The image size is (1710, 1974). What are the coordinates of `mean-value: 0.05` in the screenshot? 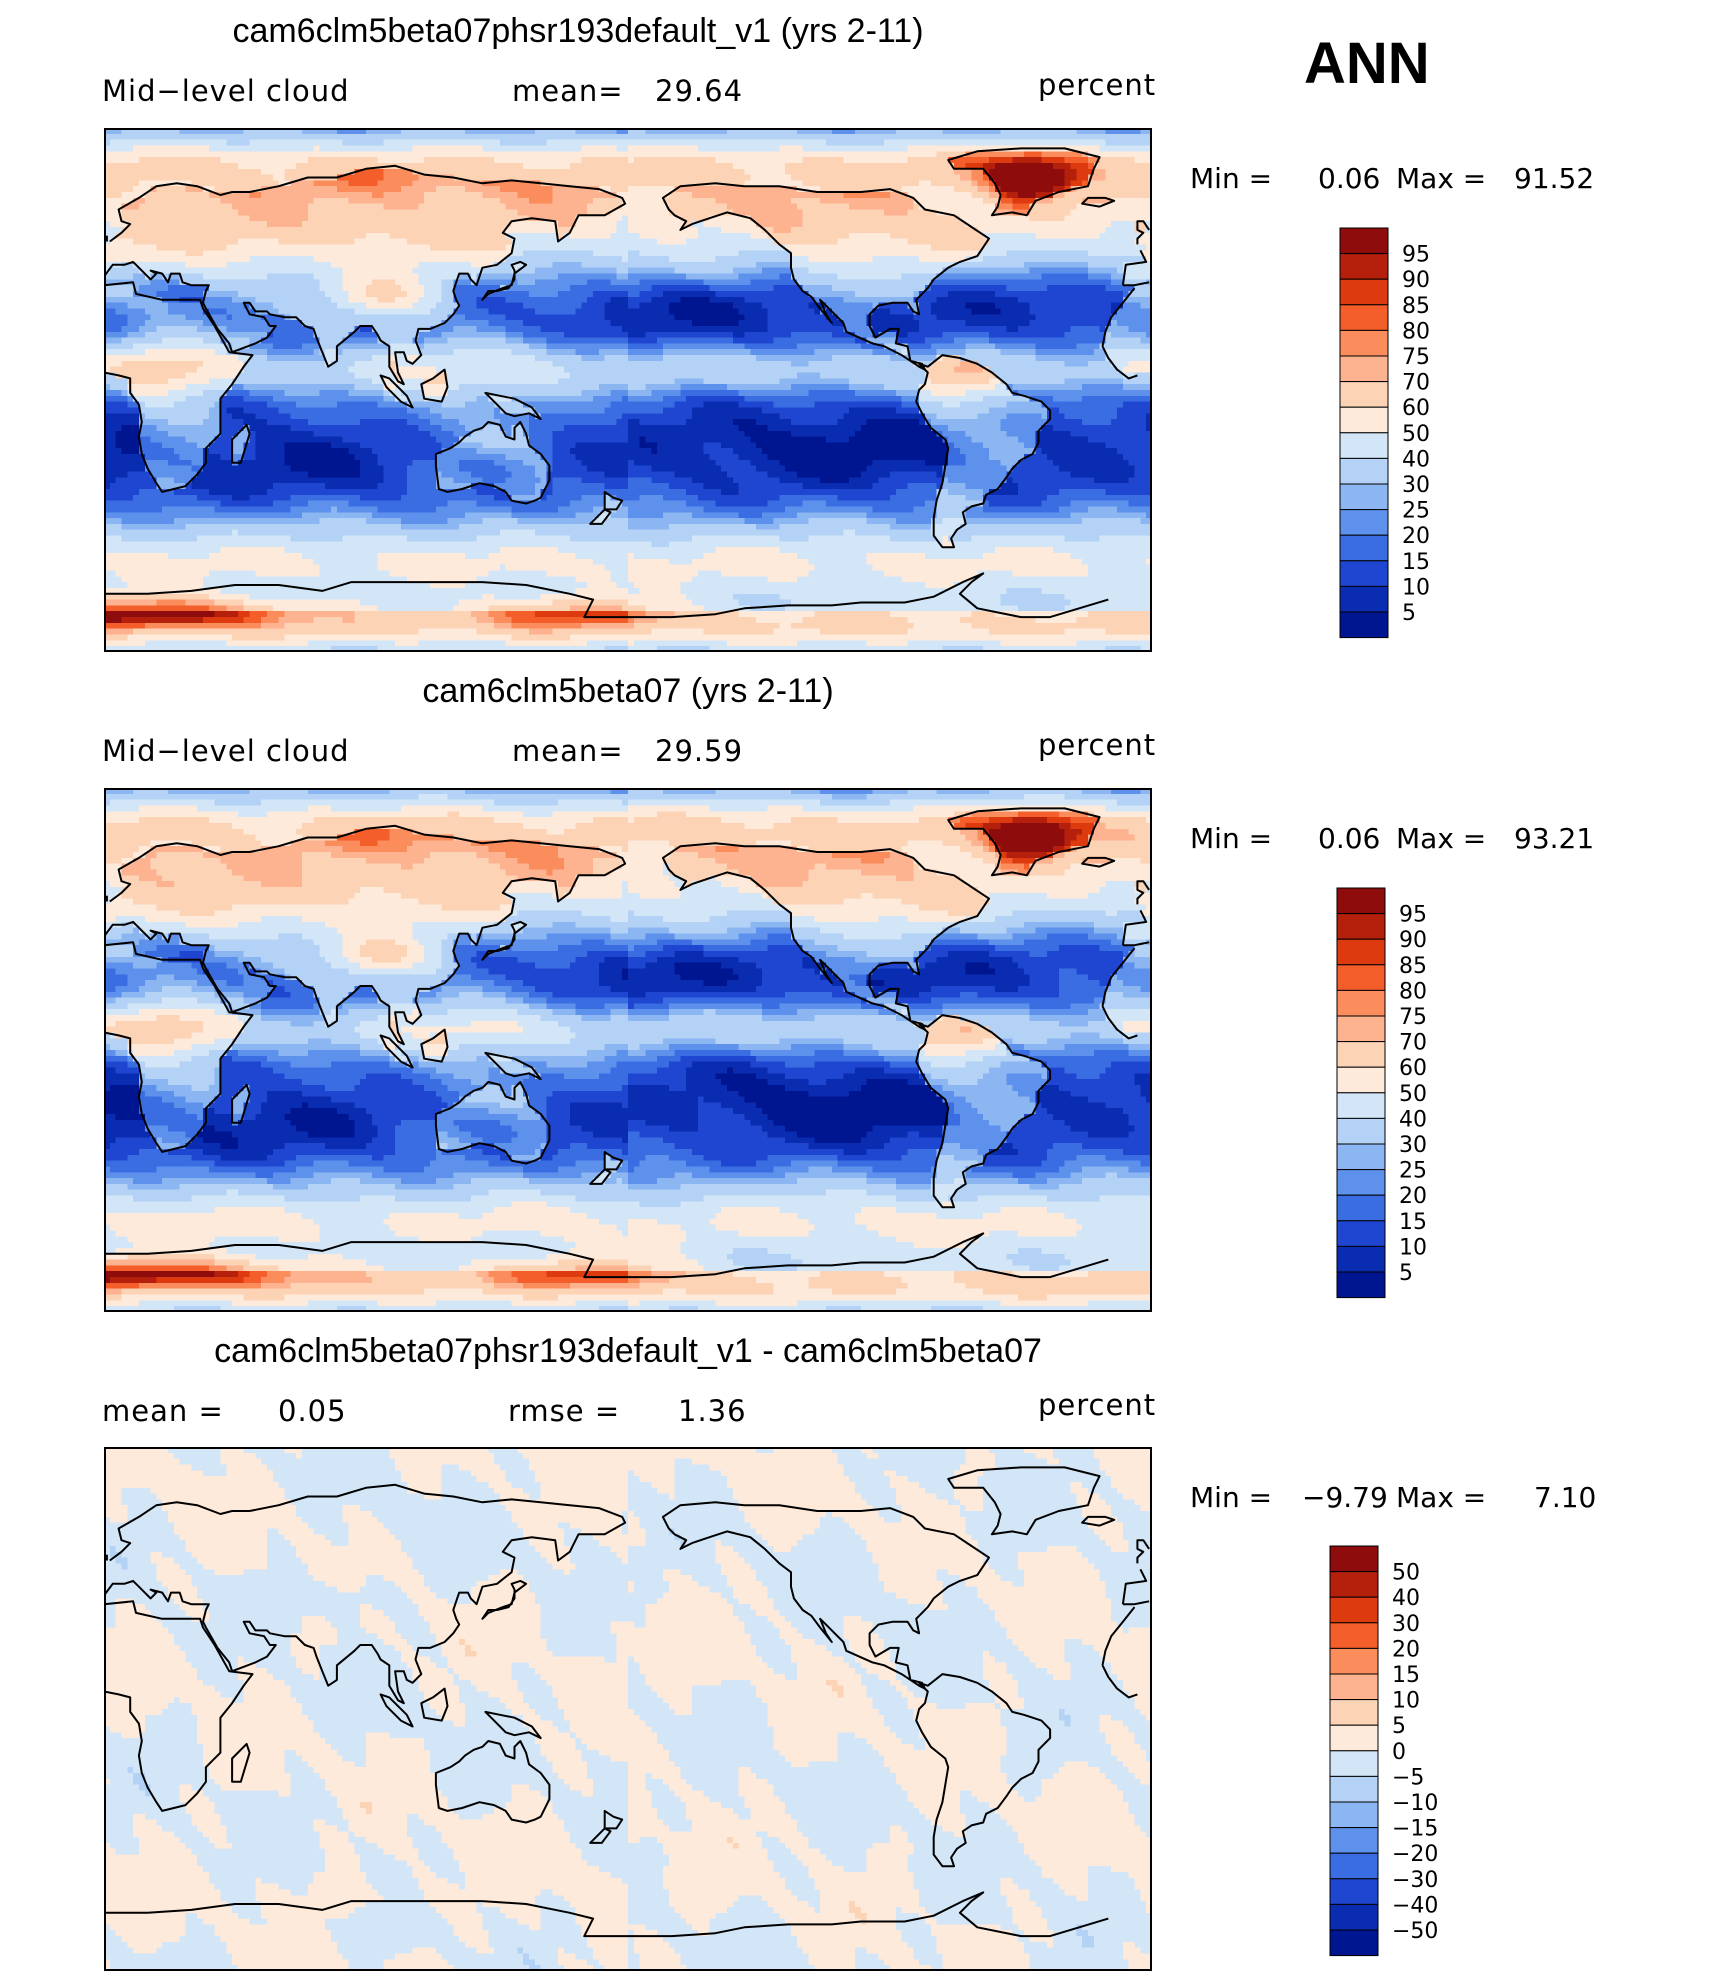 It's located at (312, 1411).